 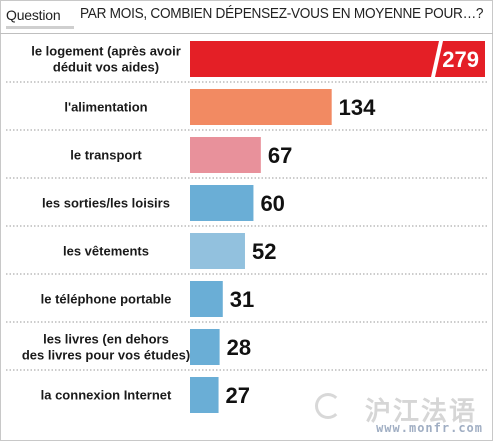 I want to click on value-label: 28, so click(x=239, y=347).